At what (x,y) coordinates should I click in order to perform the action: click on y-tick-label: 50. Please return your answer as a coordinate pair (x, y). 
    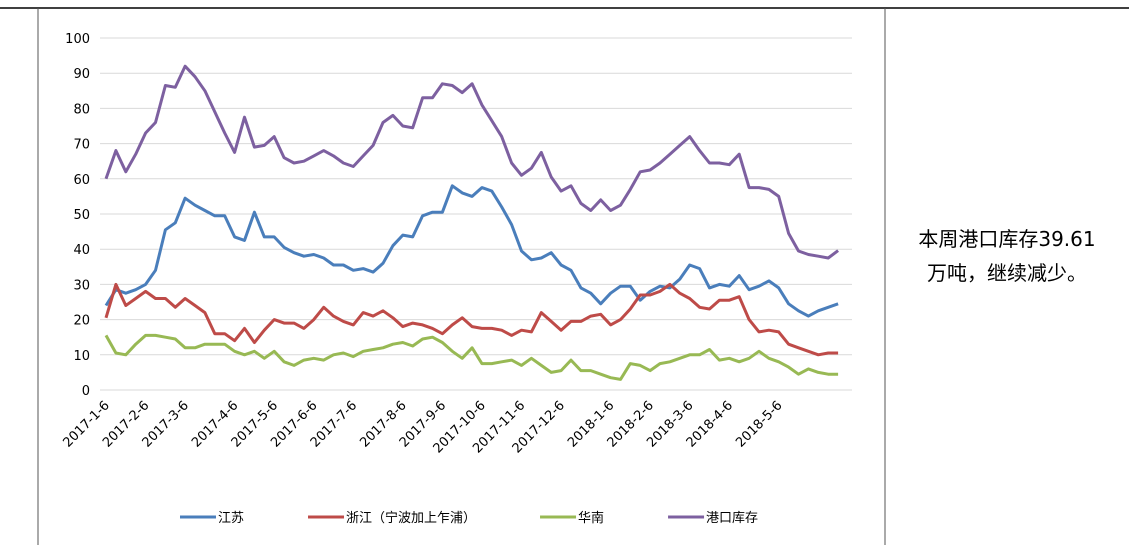
    Looking at the image, I should click on (81, 215).